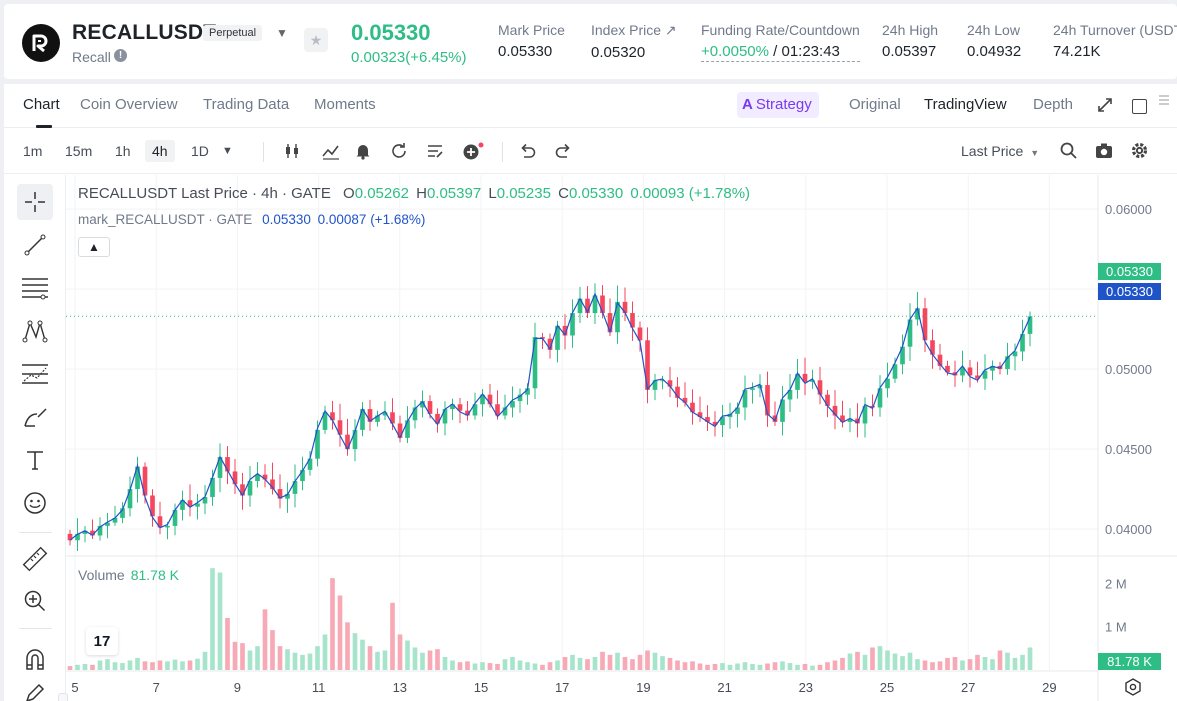 The image size is (1177, 701). Describe the element at coordinates (160, 151) in the screenshot. I see `interval-4h: 4h` at that location.